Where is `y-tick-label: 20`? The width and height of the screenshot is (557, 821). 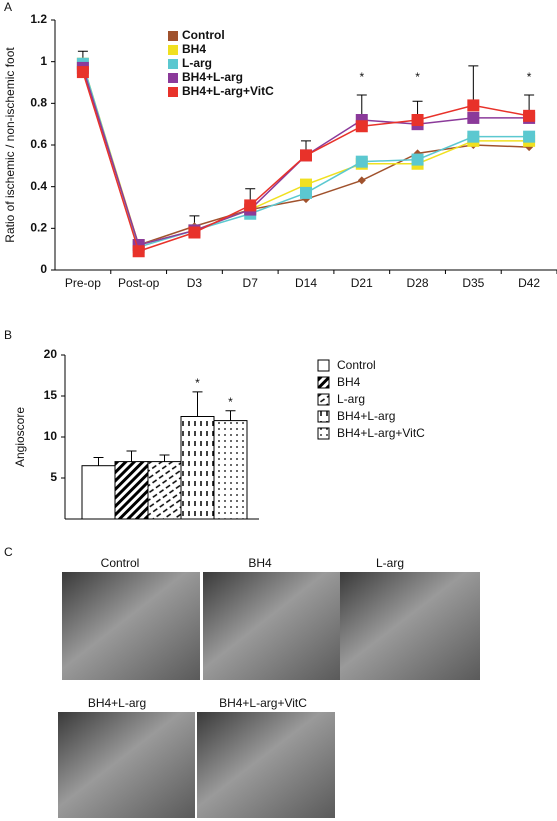
y-tick-label: 20 is located at coordinates (51, 354).